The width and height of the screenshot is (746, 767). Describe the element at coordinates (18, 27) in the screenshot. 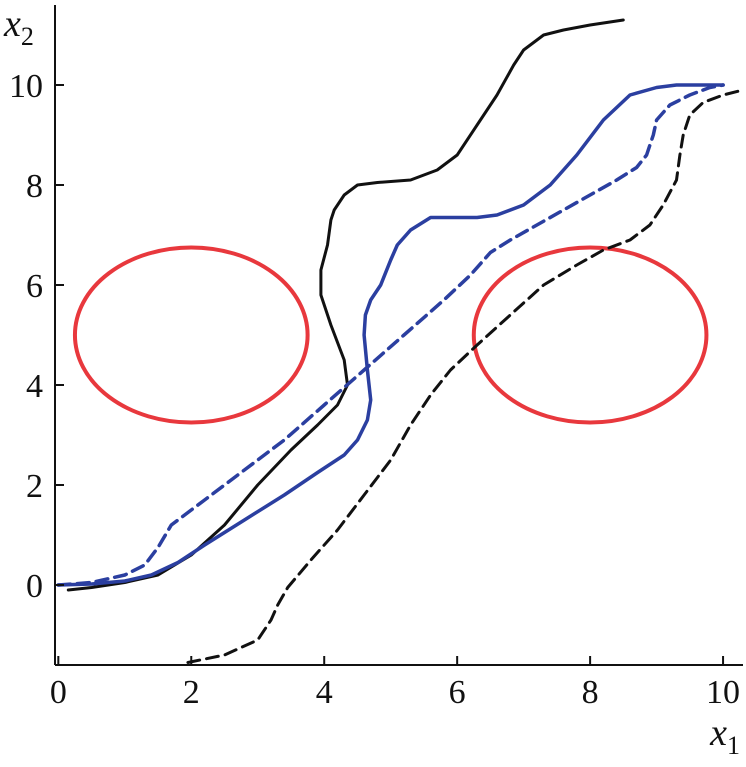

I see `y-axis-label: x2` at that location.